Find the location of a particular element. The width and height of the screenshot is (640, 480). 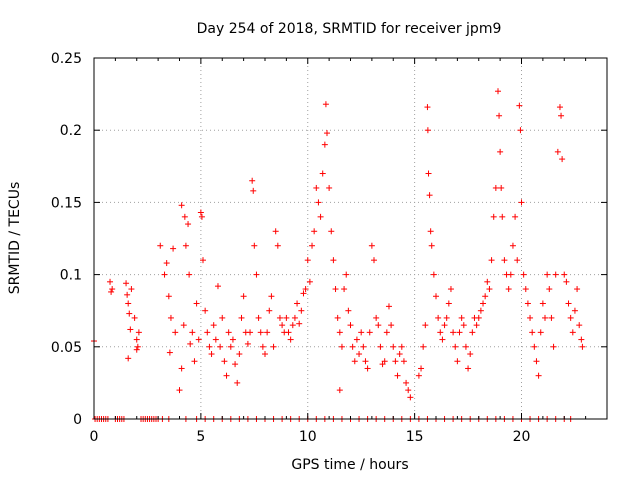

x-tick-labels: 0 5 10 15 20 is located at coordinates (310, 437).